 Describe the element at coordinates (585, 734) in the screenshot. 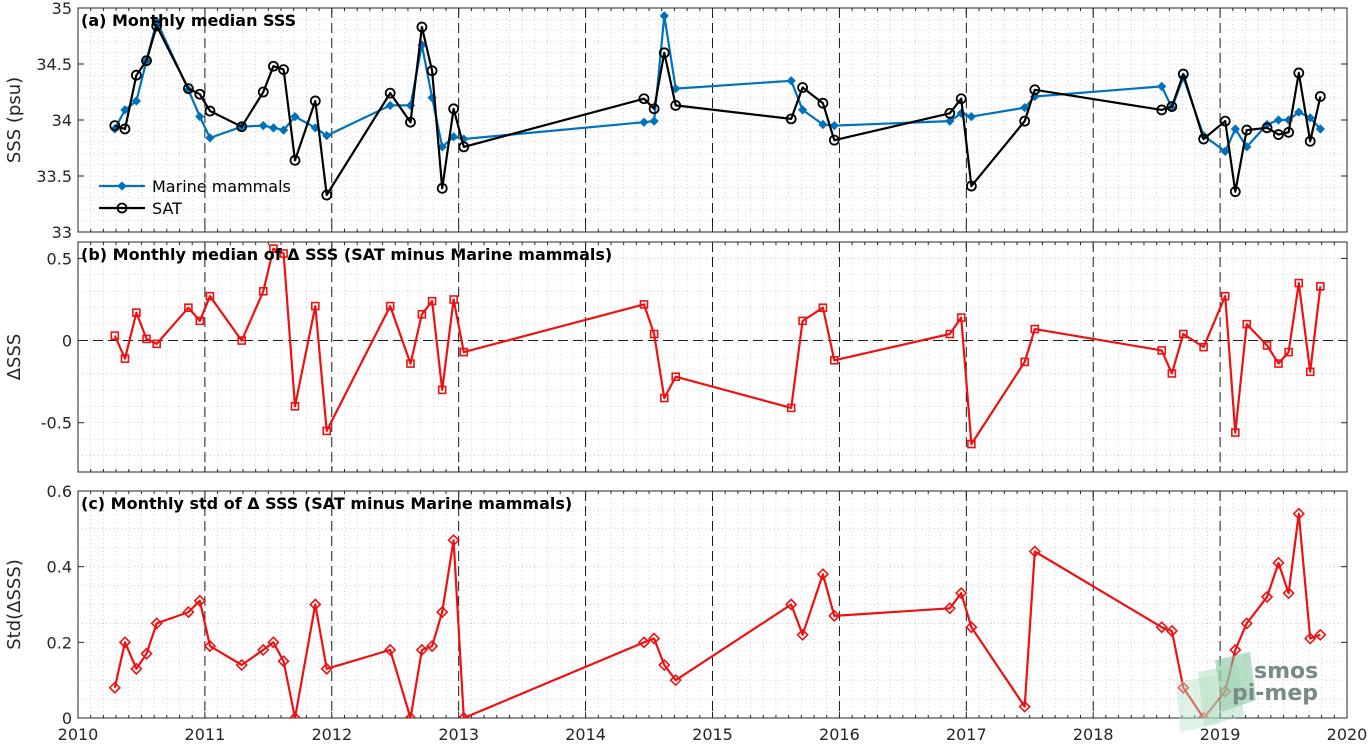

I see `x-tick-label: 2014` at that location.